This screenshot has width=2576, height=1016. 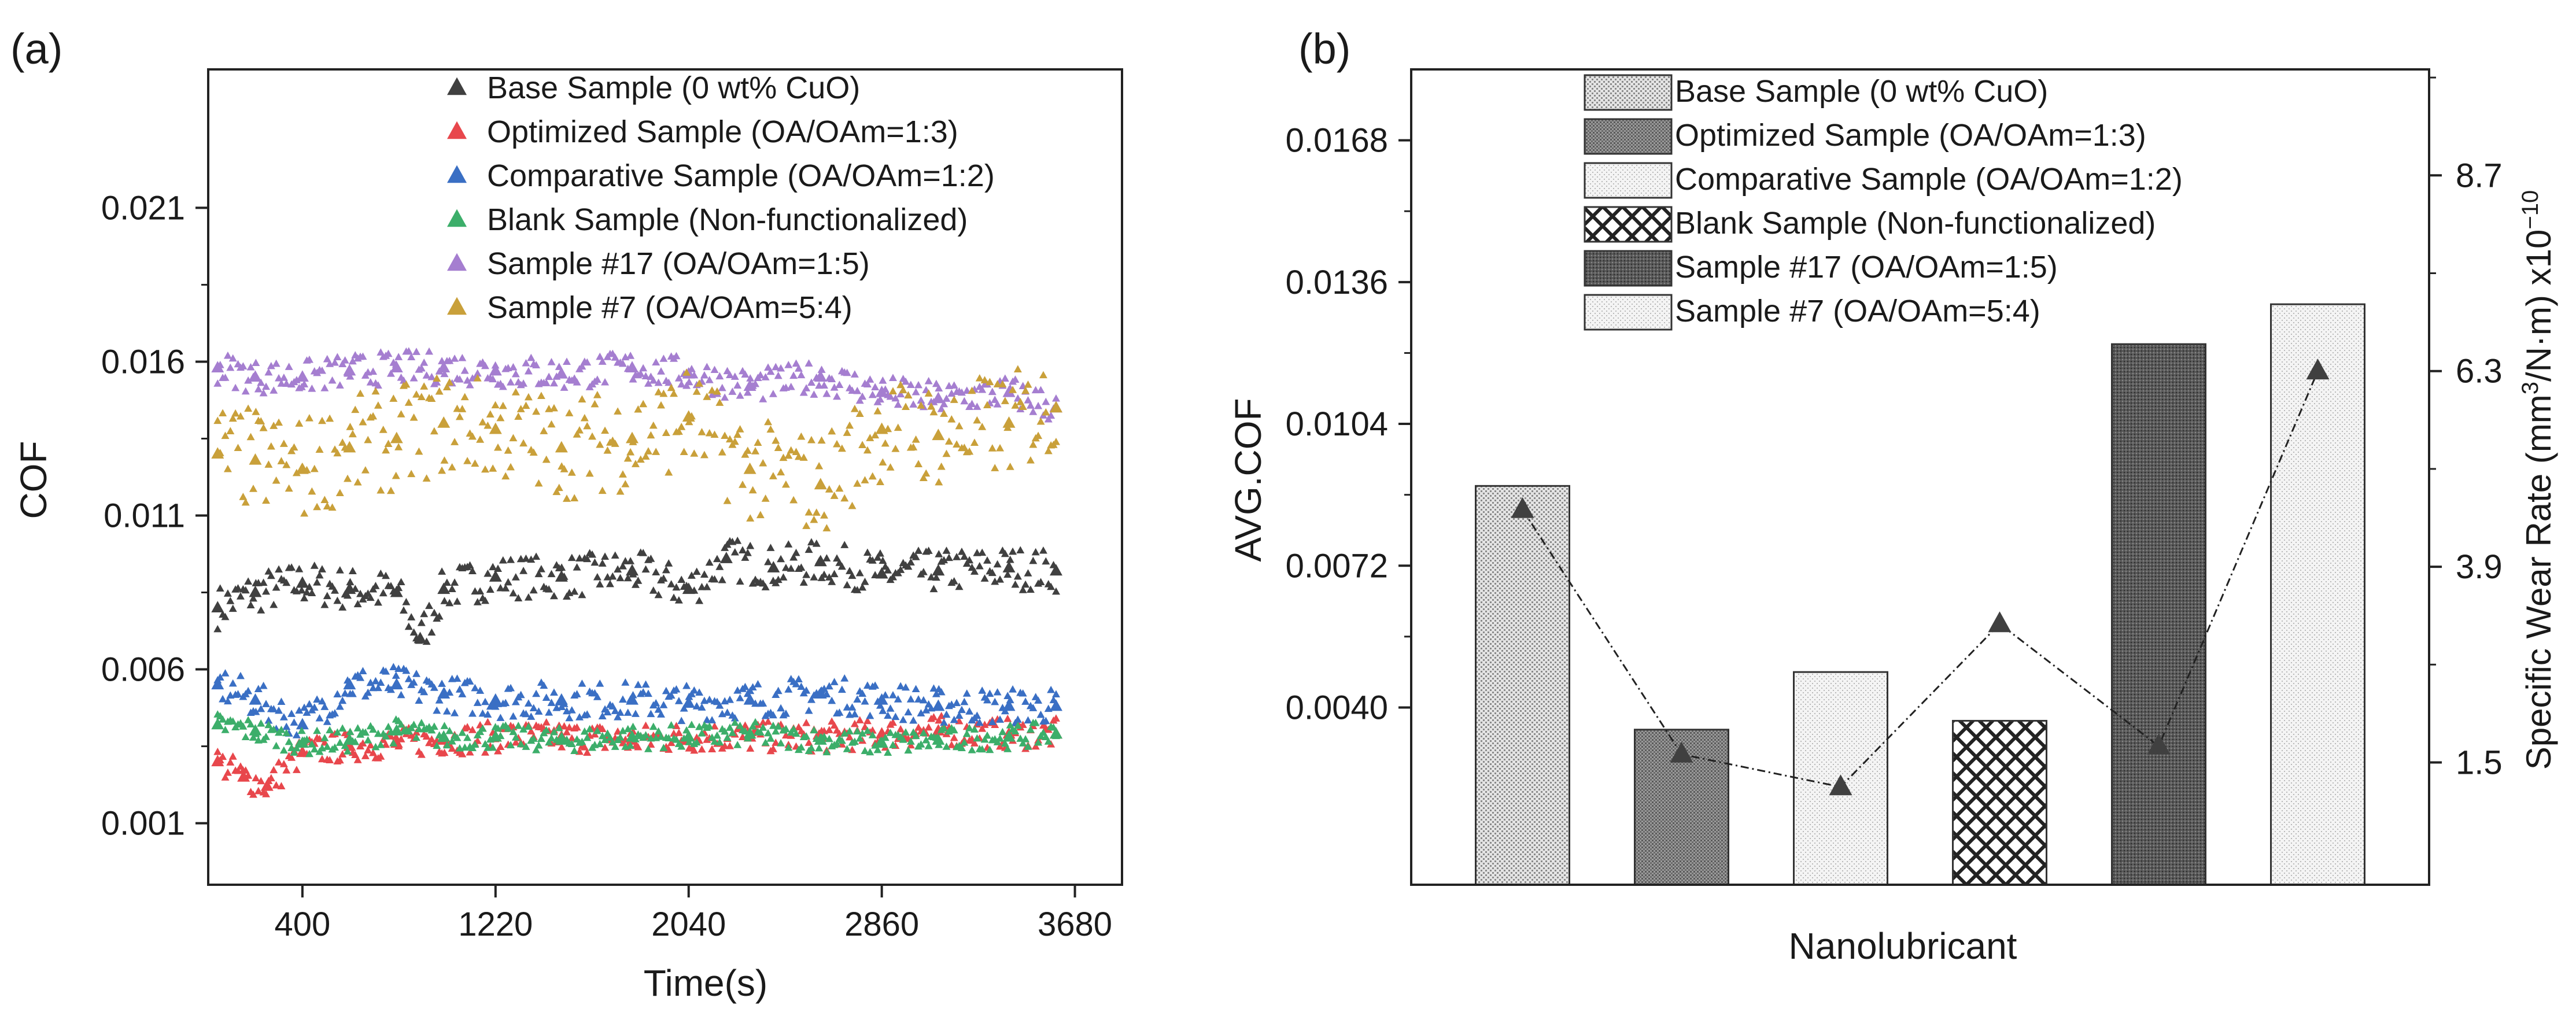 What do you see at coordinates (1915, 223) in the screenshot?
I see `legend-label-3: Blank Sample (Non-functionalized)` at bounding box center [1915, 223].